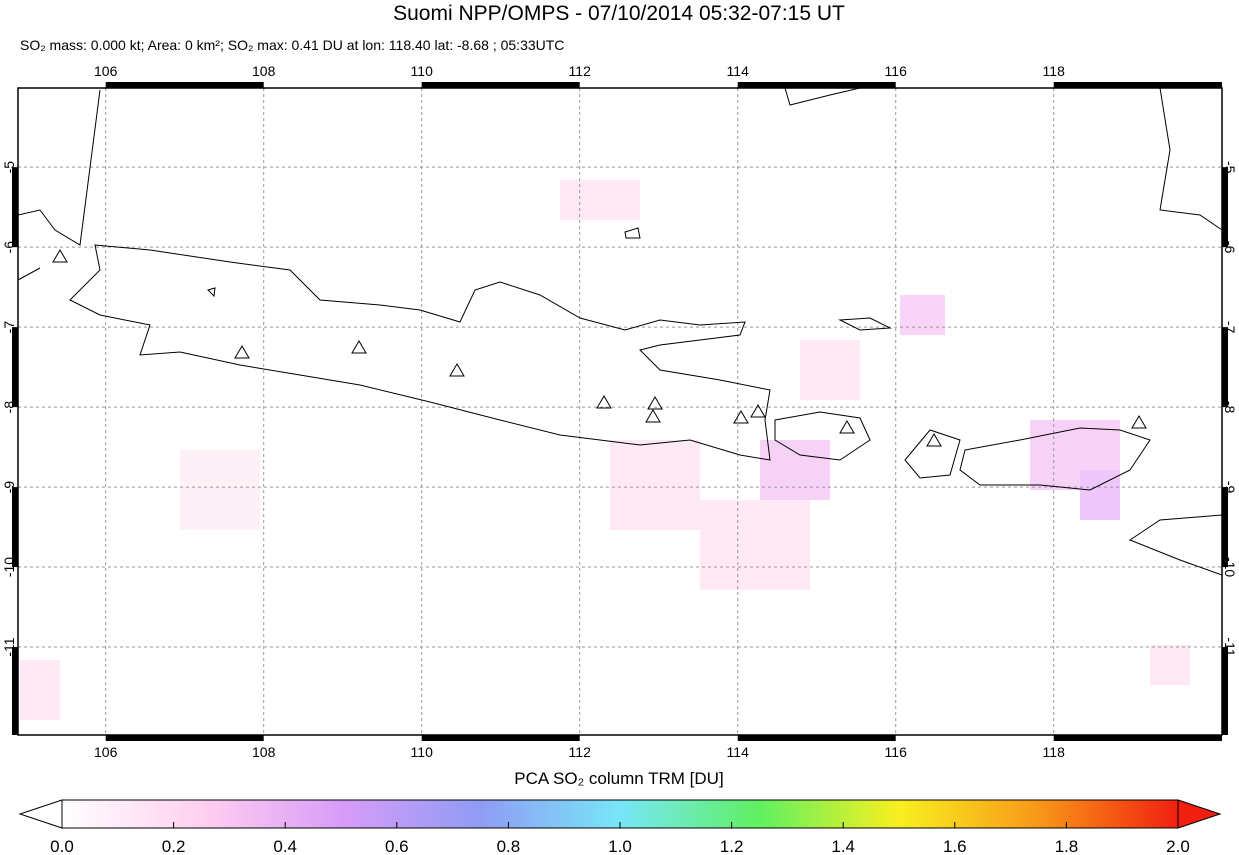  Describe the element at coordinates (620, 846) in the screenshot. I see `colorbar-tick-label: 1.0` at that location.